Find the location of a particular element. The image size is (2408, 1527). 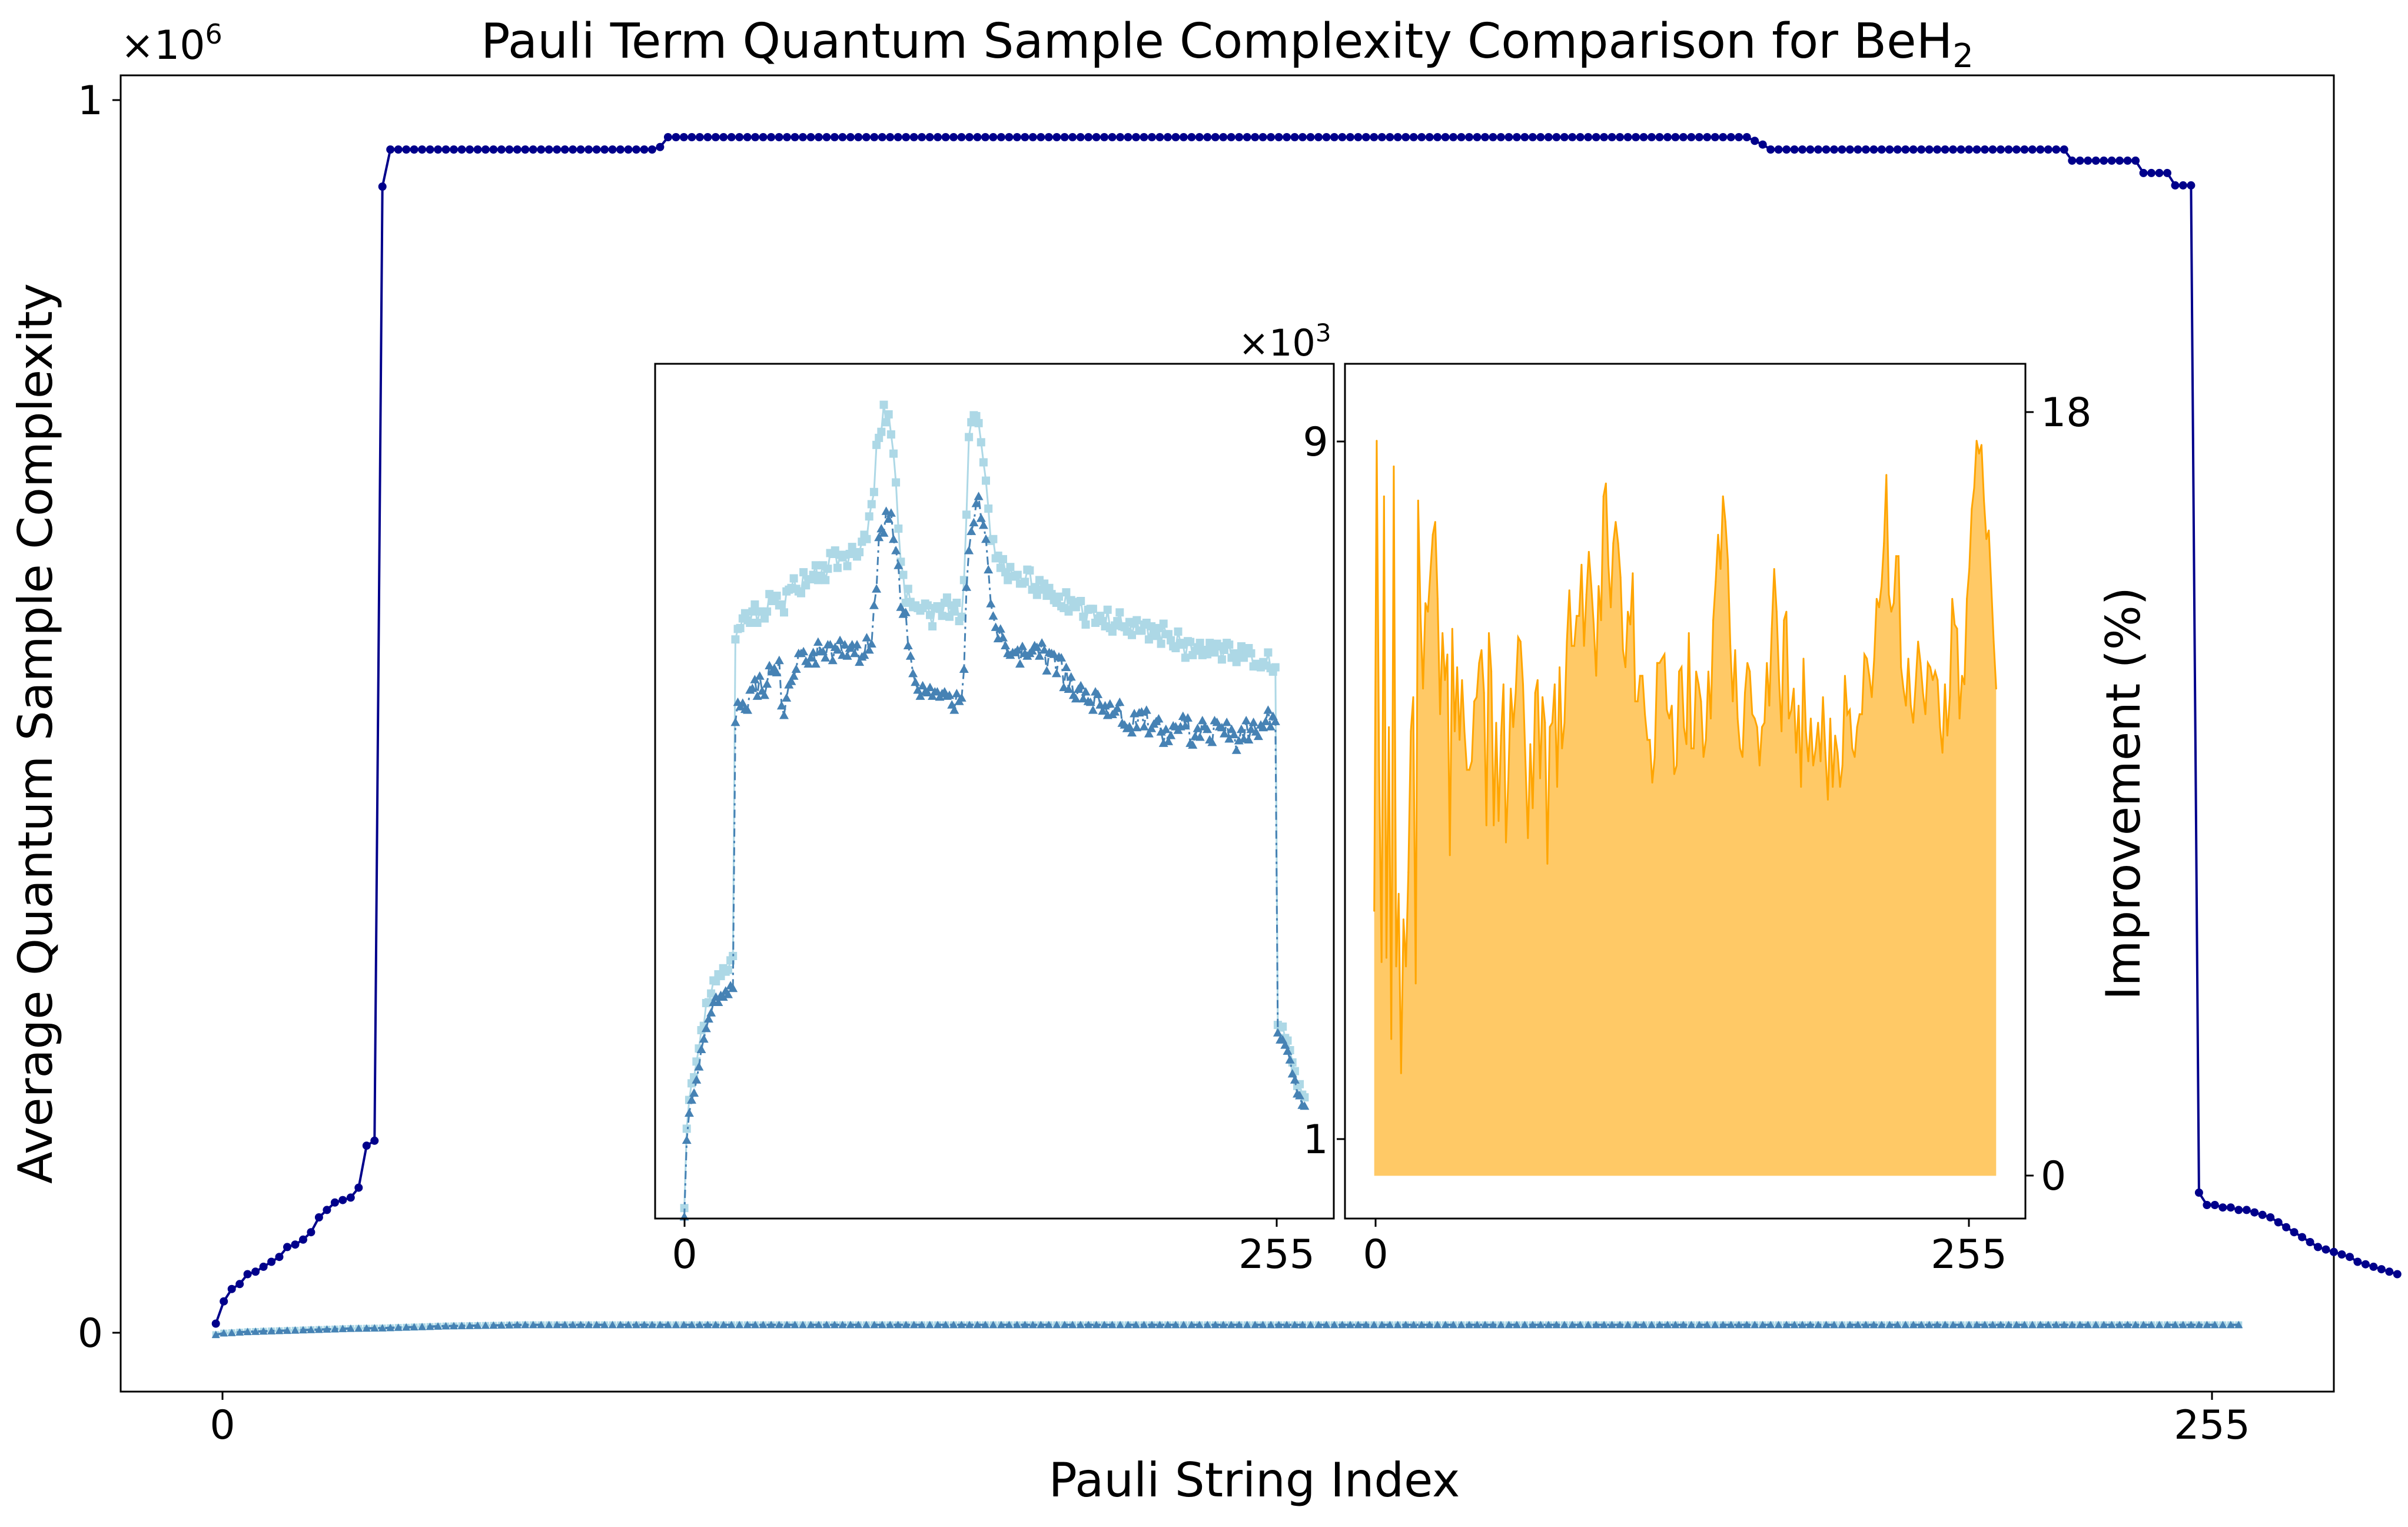

chart-title-subscript: 2 is located at coordinates (1963, 56).